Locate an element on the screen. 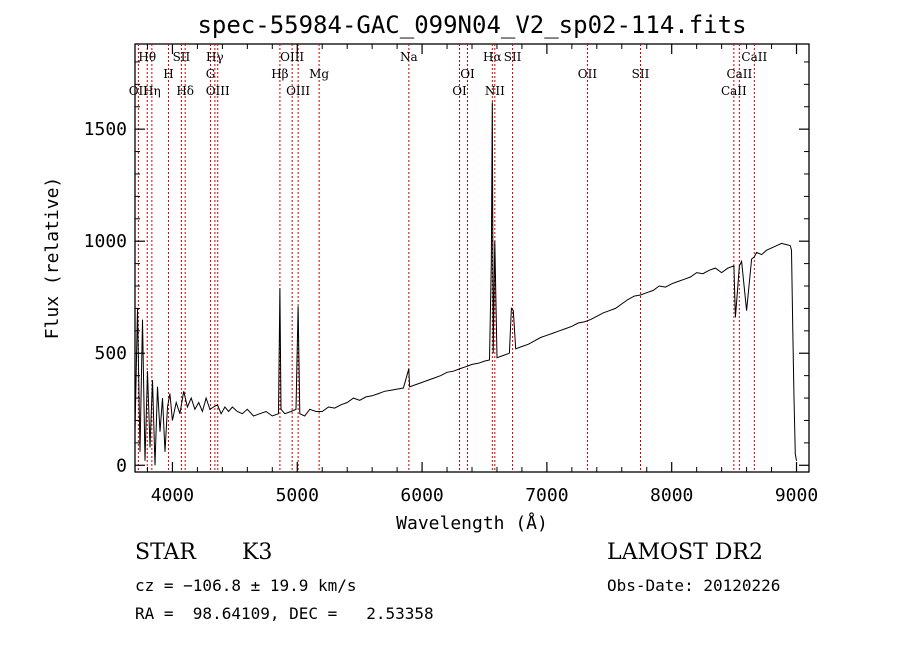  spectral-line-label: Hα is located at coordinates (492, 57).